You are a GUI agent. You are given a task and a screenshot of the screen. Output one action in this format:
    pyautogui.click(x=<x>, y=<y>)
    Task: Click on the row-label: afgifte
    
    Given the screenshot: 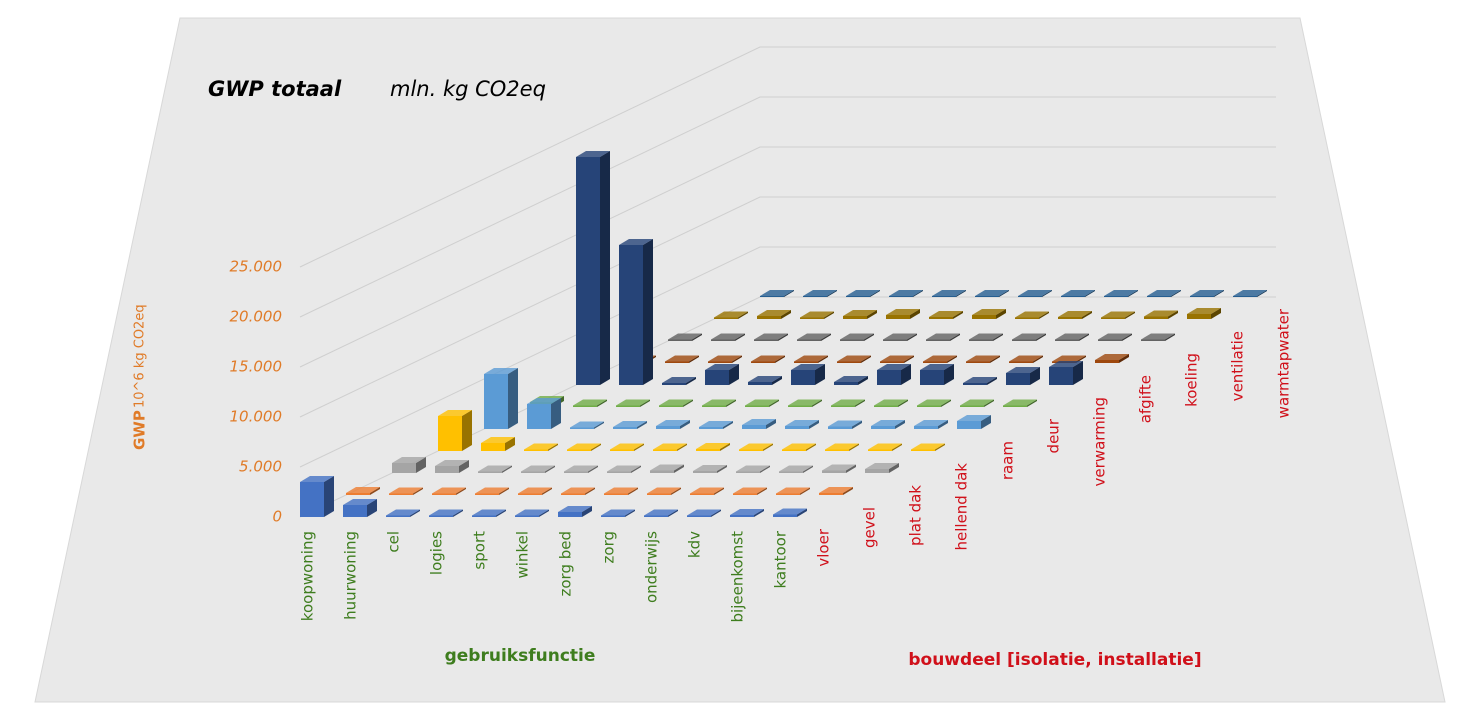 What is the action you would take?
    pyautogui.click(x=1146, y=399)
    